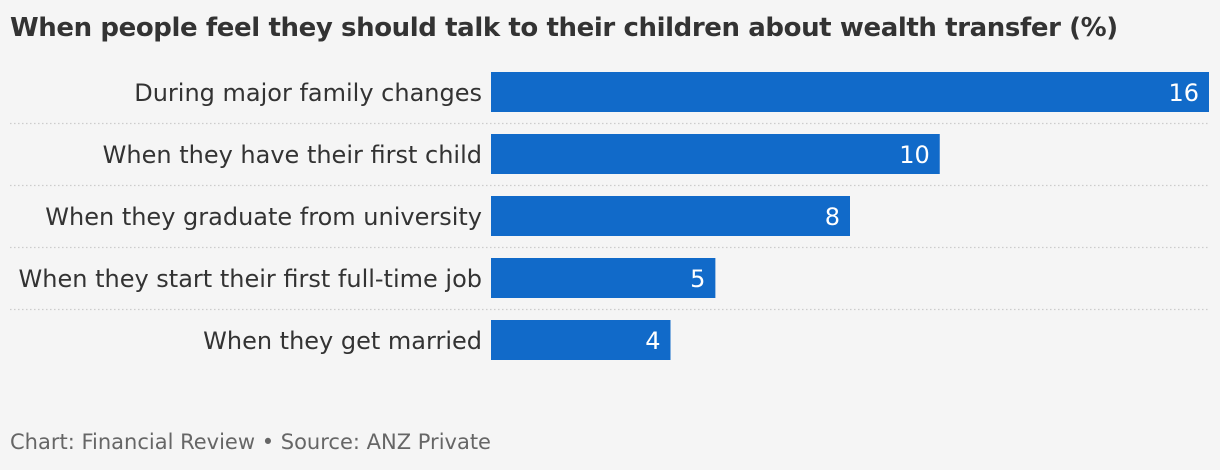 The image size is (1220, 470). I want to click on value-label-3: 8, so click(832, 217).